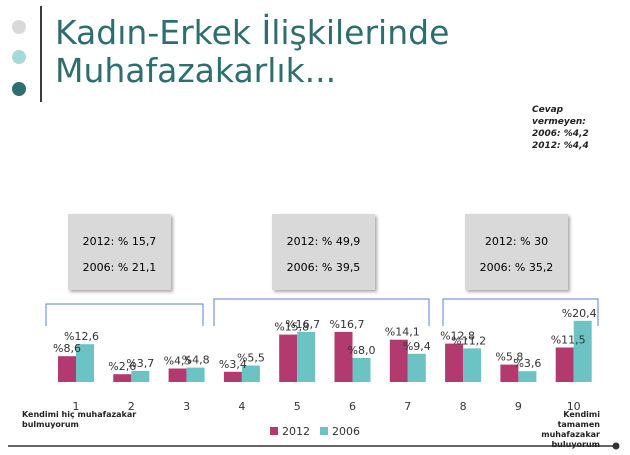 Image resolution: width=630 pixels, height=455 pixels. Describe the element at coordinates (362, 350) in the screenshot. I see `value-label-2006-cat-6: %8,0` at that location.